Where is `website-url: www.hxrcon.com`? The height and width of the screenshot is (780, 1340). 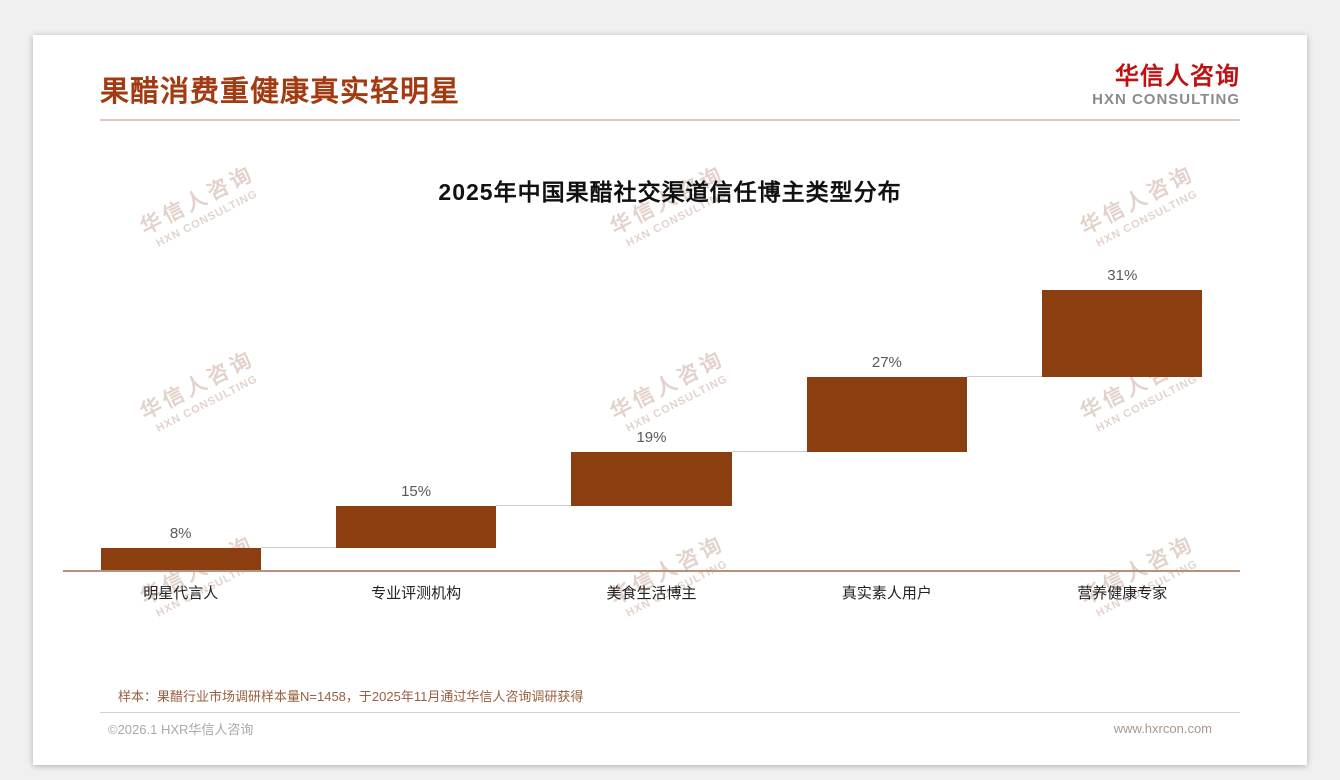 website-url: www.hxrcon.com is located at coordinates (1162, 728).